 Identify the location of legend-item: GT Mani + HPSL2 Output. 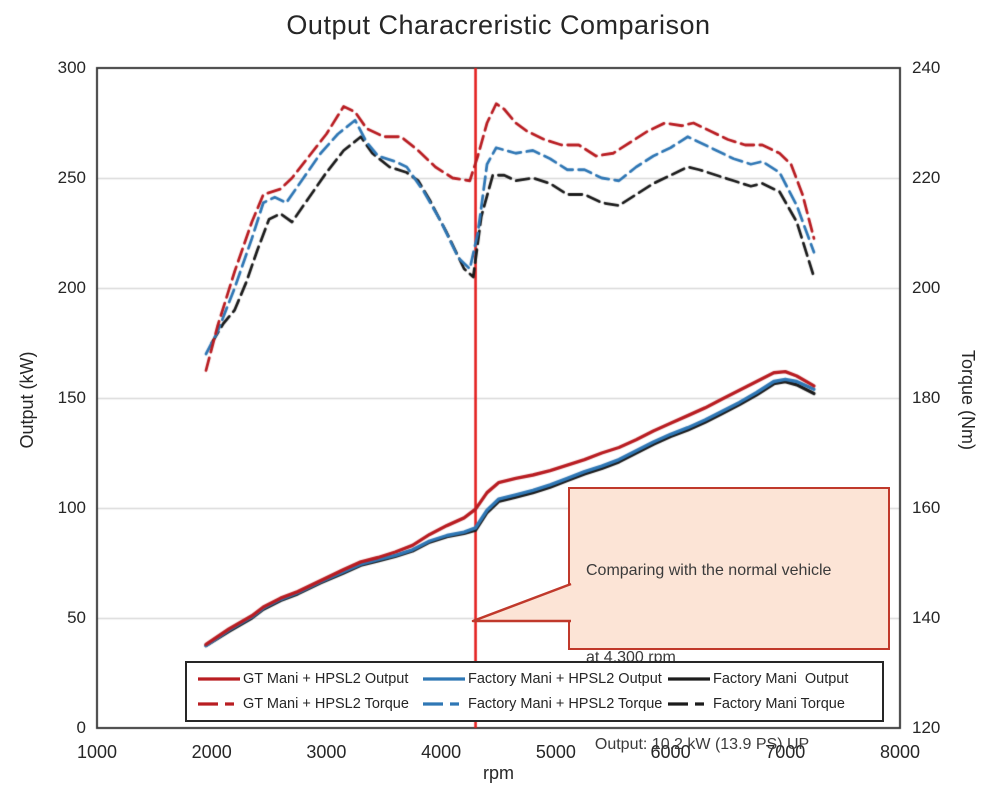
(309, 679).